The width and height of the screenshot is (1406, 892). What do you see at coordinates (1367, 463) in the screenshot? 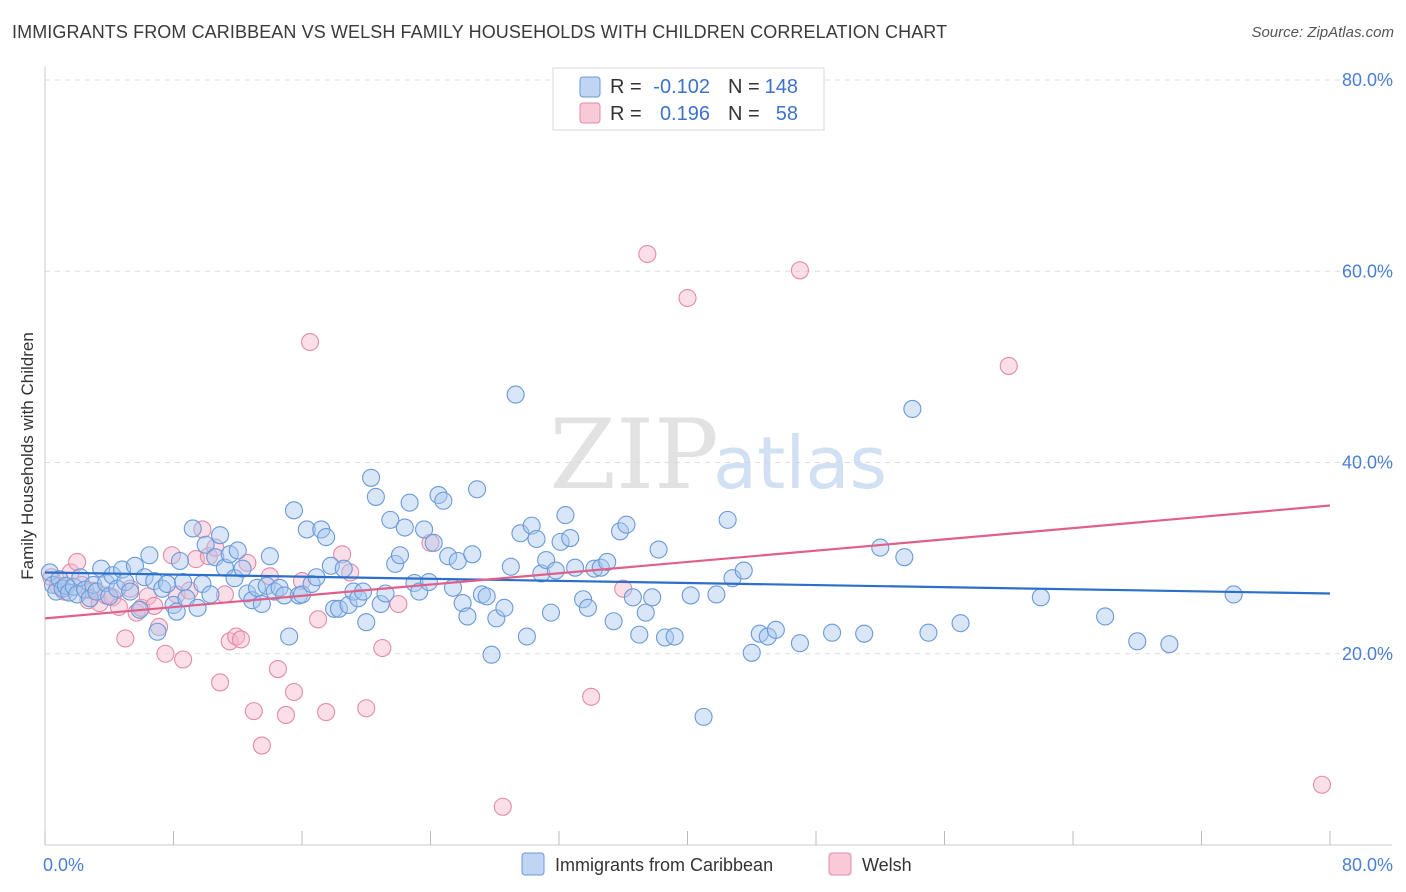
I see `y-tick-label: 40.0%` at bounding box center [1367, 463].